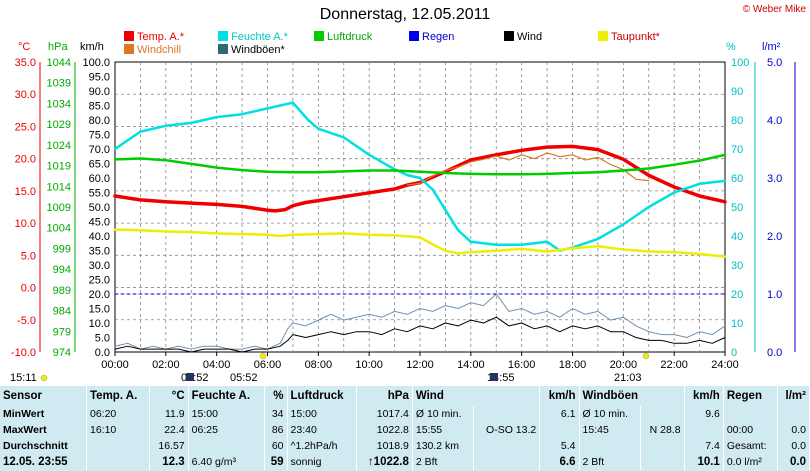 The image size is (810, 471). Describe the element at coordinates (43, 396) in the screenshot. I see `header-cell: Sensor` at that location.